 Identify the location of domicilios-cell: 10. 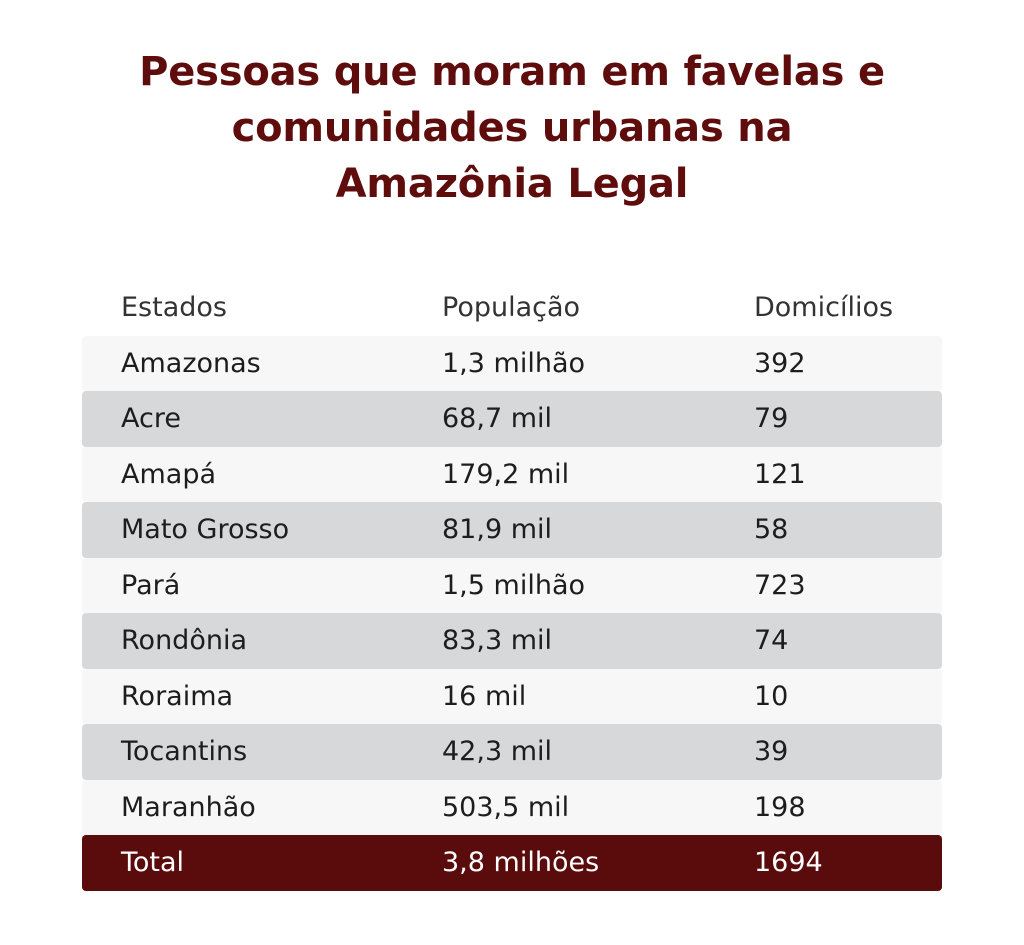
(771, 696).